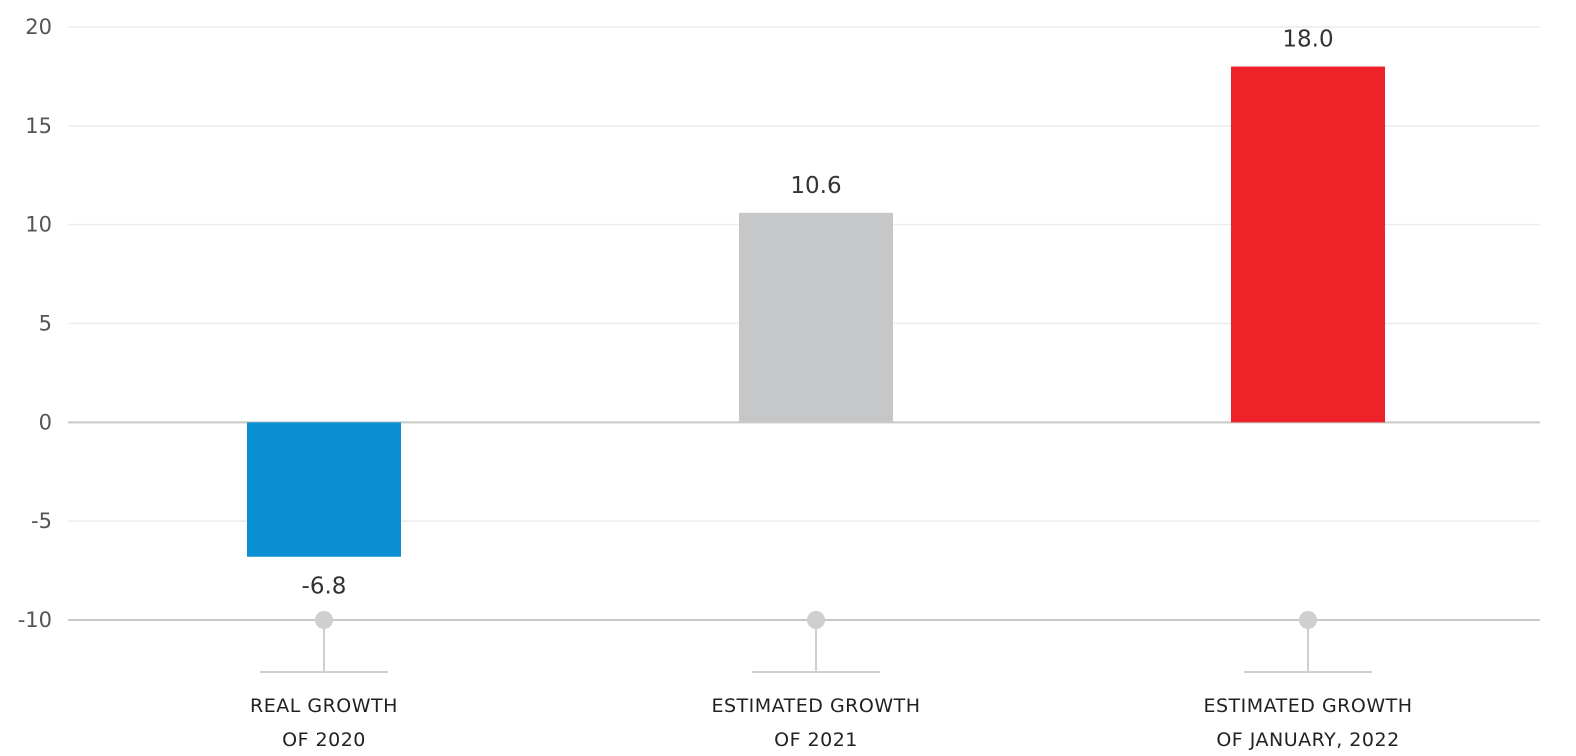 The image size is (1576, 756). What do you see at coordinates (38, 27) in the screenshot?
I see `y-tick-label: 20` at bounding box center [38, 27].